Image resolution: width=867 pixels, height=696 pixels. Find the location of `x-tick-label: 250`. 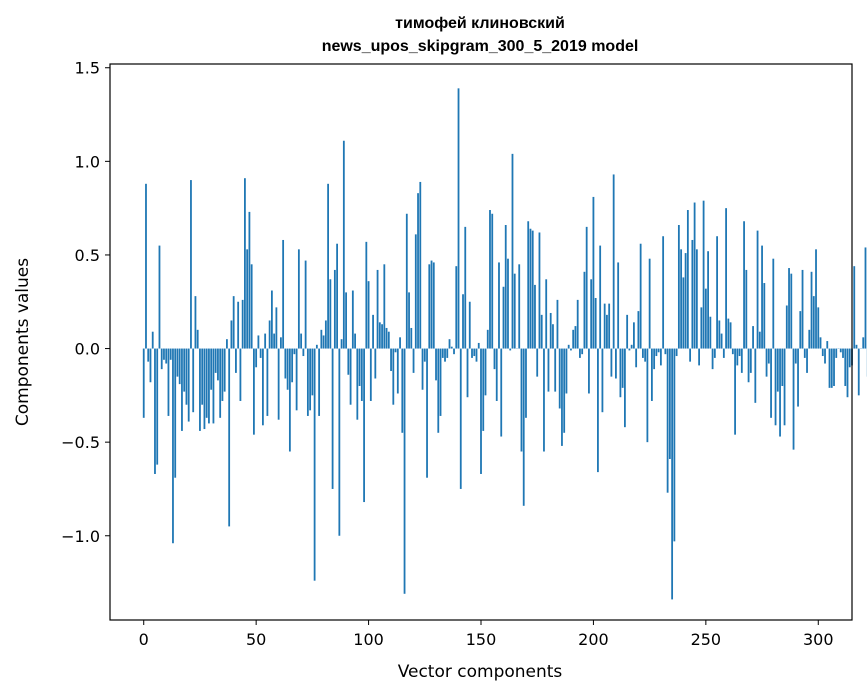

x-tick-label: 250 is located at coordinates (706, 639).